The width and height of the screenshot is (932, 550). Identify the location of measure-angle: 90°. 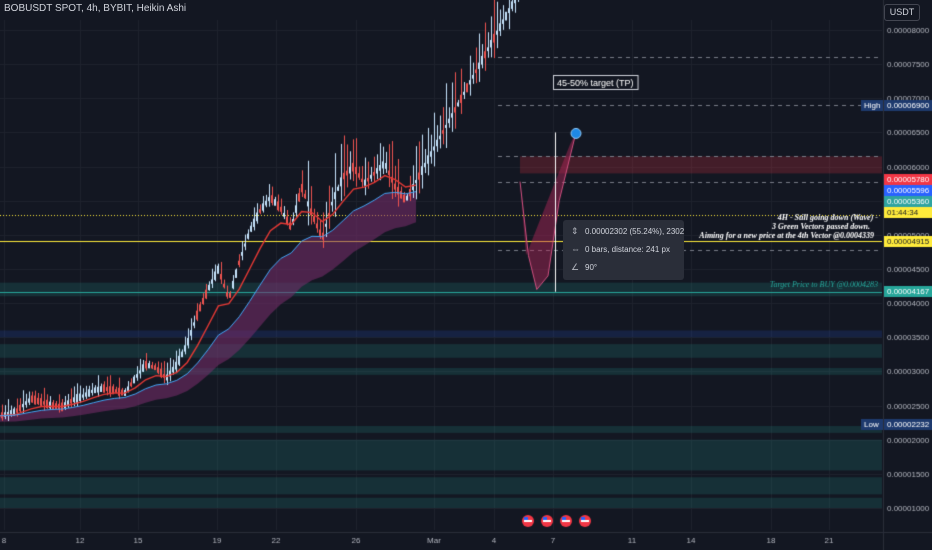
(591, 267).